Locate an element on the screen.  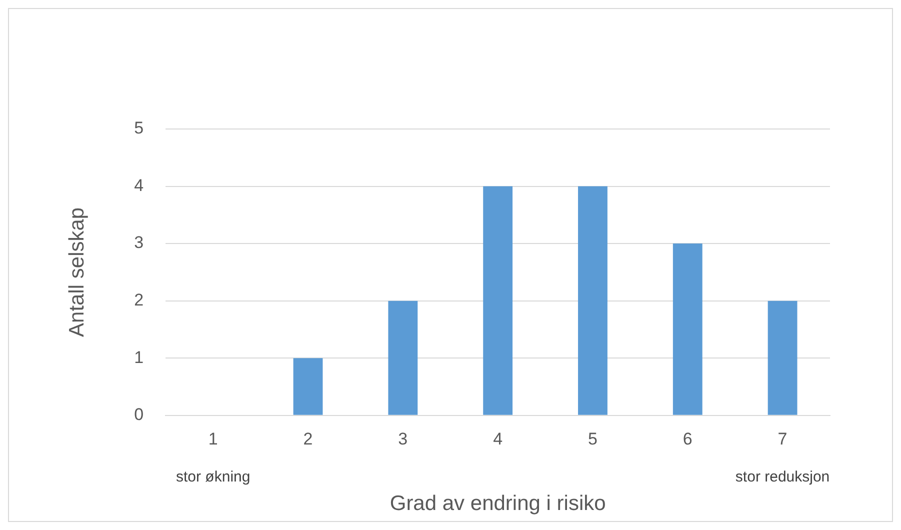
y-tick-label: 1 is located at coordinates (139, 357).